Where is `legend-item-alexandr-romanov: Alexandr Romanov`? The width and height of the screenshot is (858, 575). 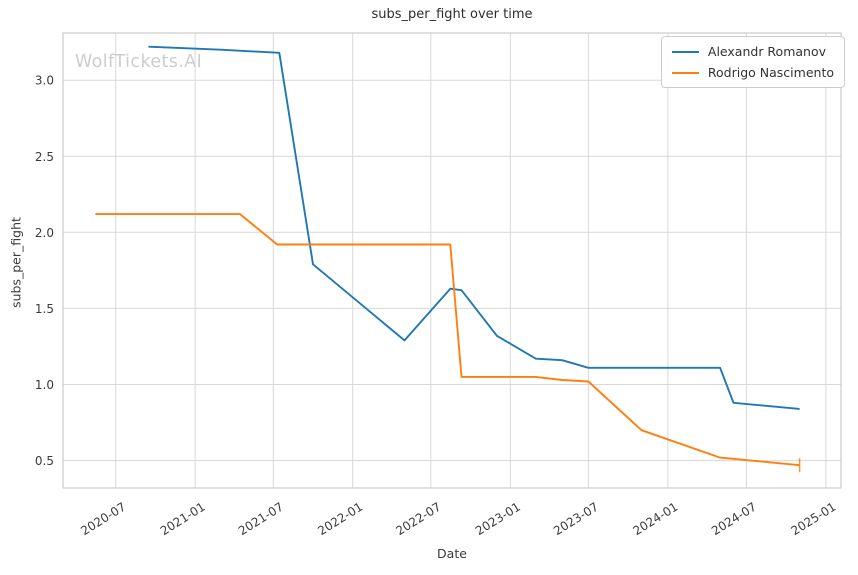
legend-item-alexandr-romanov: Alexandr Romanov is located at coordinates (752, 51).